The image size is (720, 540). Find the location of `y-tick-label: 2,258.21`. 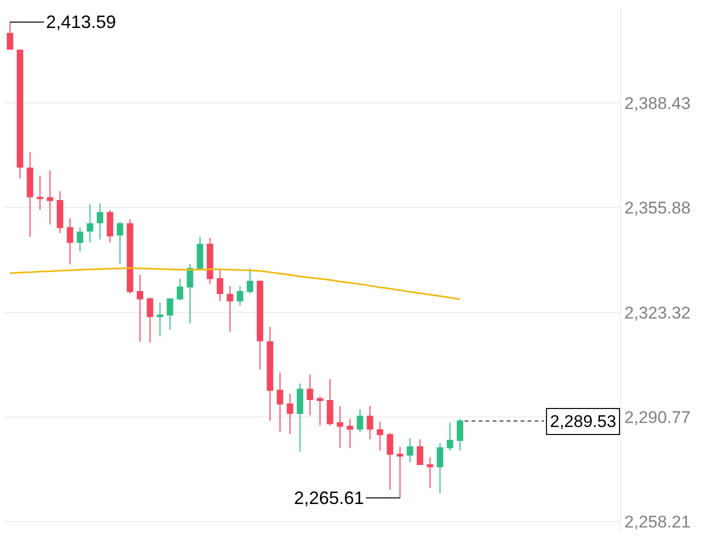

y-tick-label: 2,258.21 is located at coordinates (657, 522).